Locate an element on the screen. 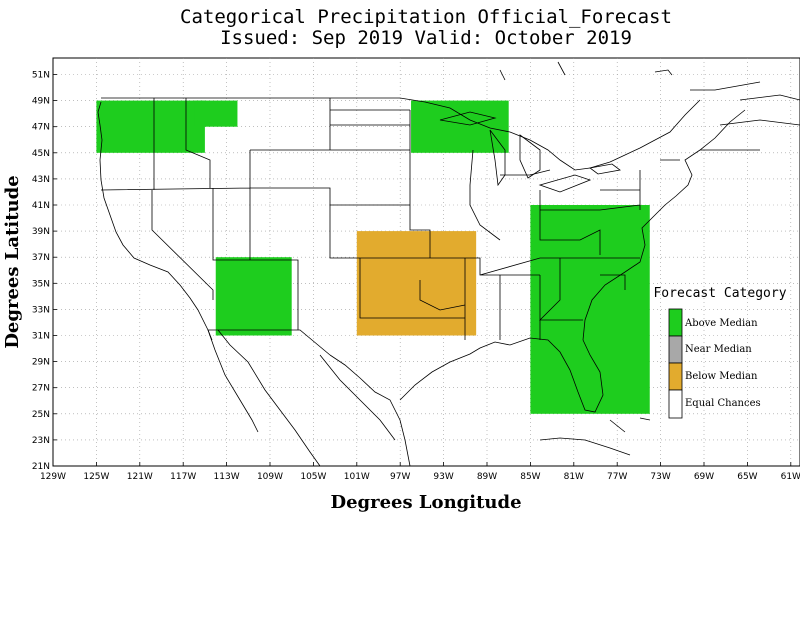 The width and height of the screenshot is (800, 618). lon-tick-label: 97W is located at coordinates (400, 477).